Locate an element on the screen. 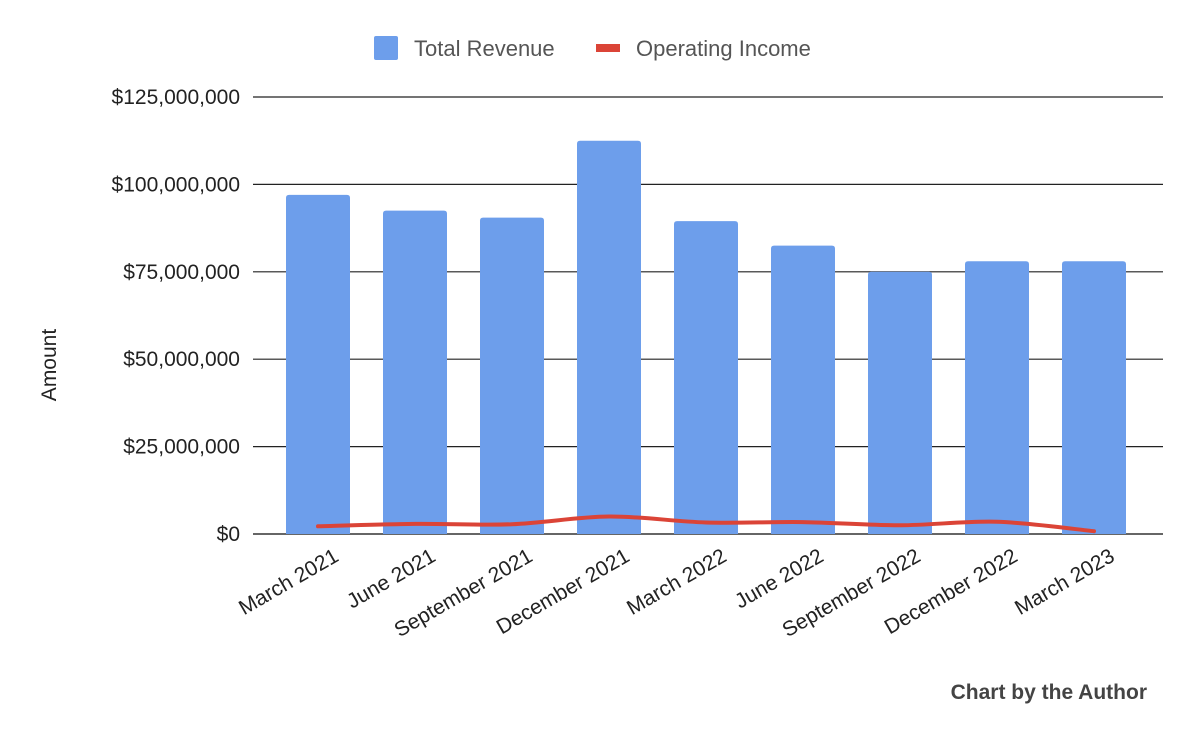 The image size is (1200, 746). legend-label-total-revenue: Total Revenue is located at coordinates (484, 48).